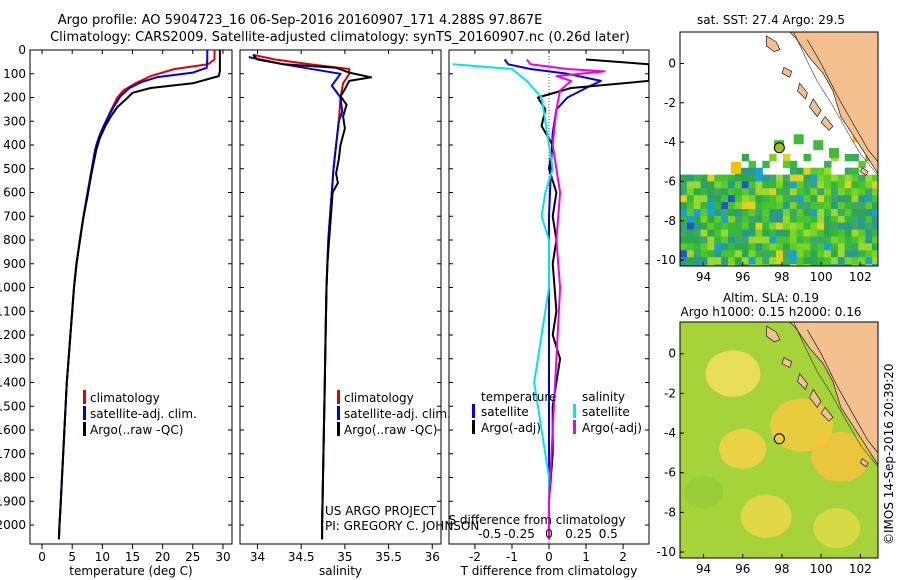  What do you see at coordinates (222, 557) in the screenshot?
I see `x-tick-label: 30` at bounding box center [222, 557].